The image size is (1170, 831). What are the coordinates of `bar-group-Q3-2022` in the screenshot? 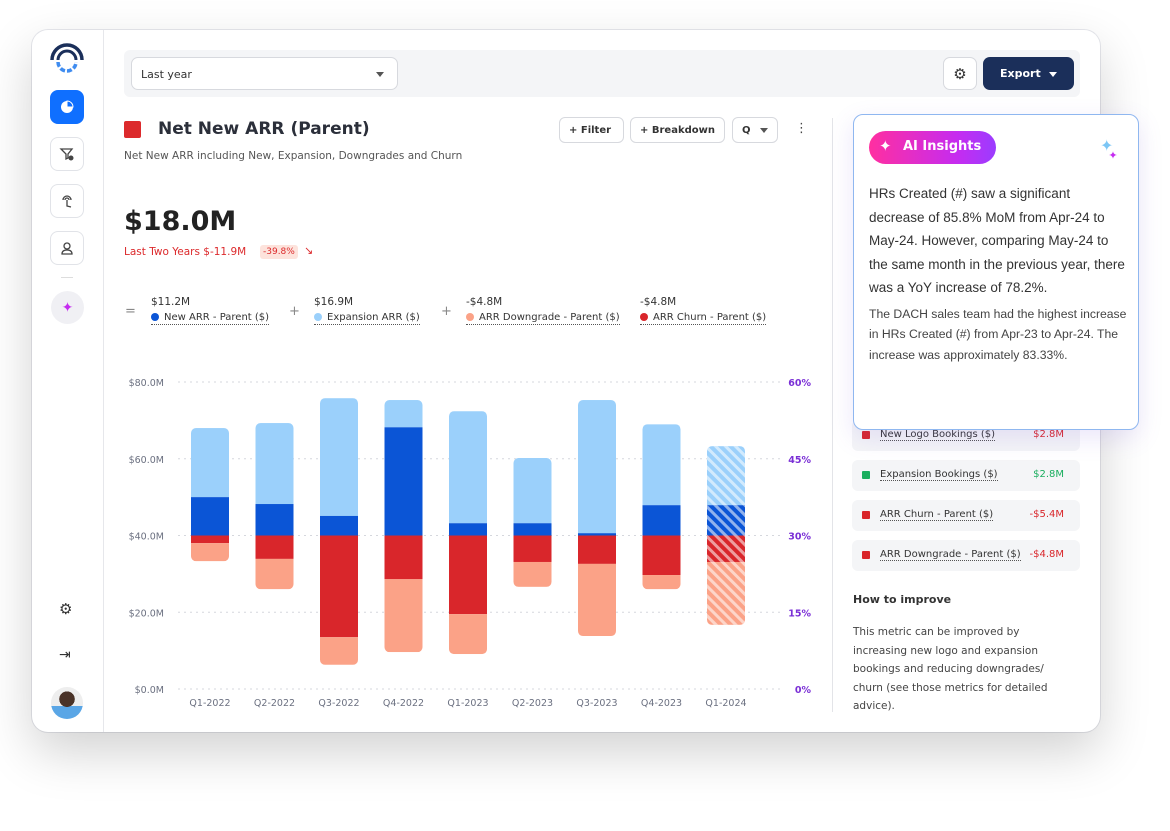 It's located at (339, 531).